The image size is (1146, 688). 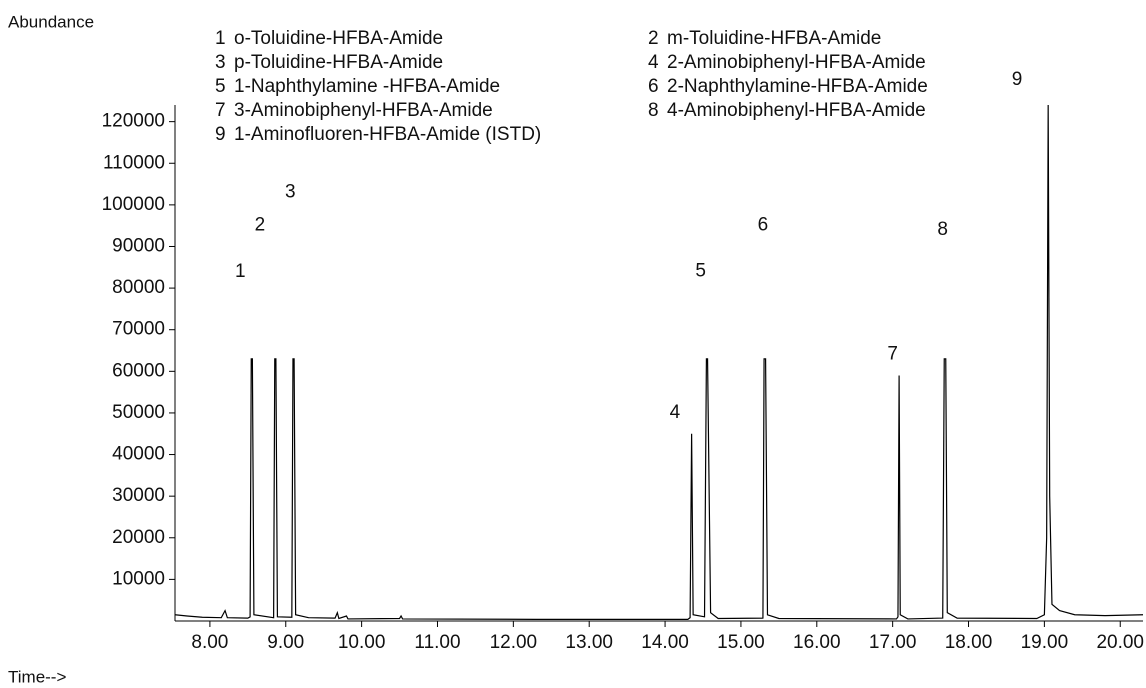 I want to click on legend-name: 4-Aminobiphenyl-HFBA-Amide, so click(x=796, y=110).